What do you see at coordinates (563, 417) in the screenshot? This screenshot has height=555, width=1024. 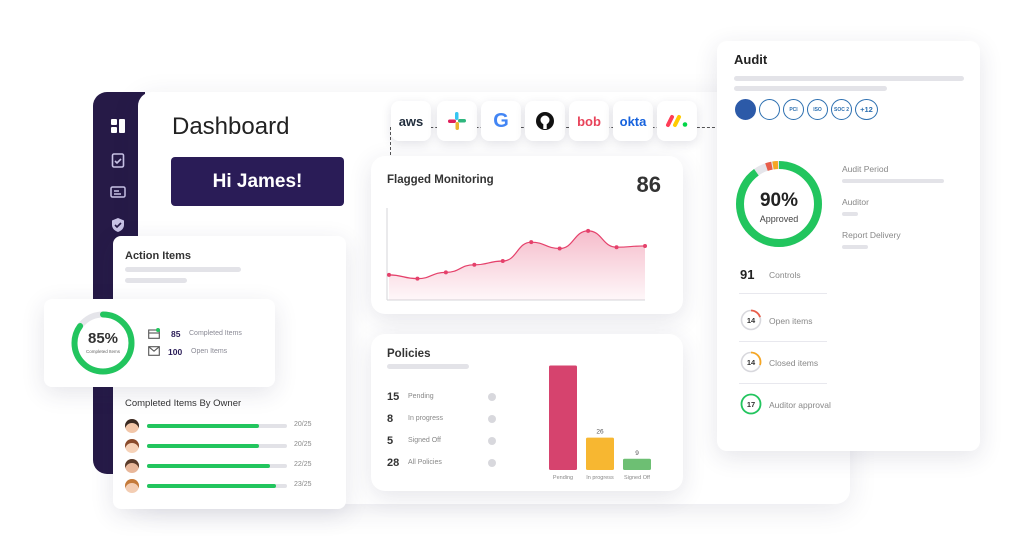 I see `policy-bar-pending` at bounding box center [563, 417].